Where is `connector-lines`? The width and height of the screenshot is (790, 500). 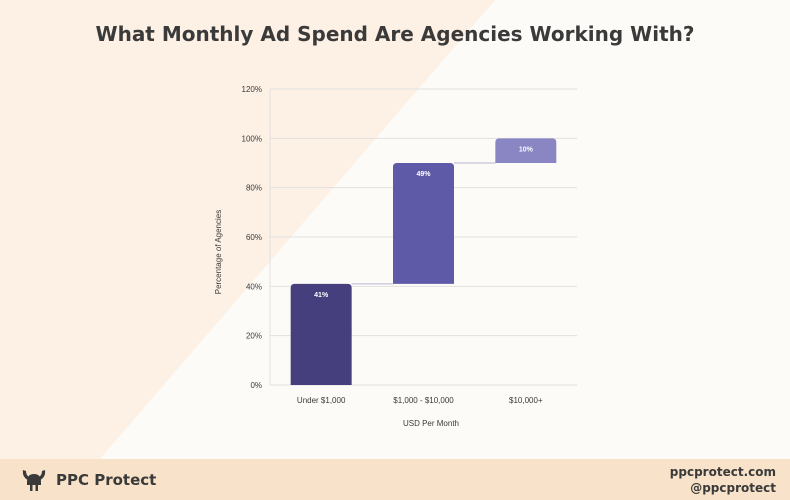
connector-lines is located at coordinates (423, 223).